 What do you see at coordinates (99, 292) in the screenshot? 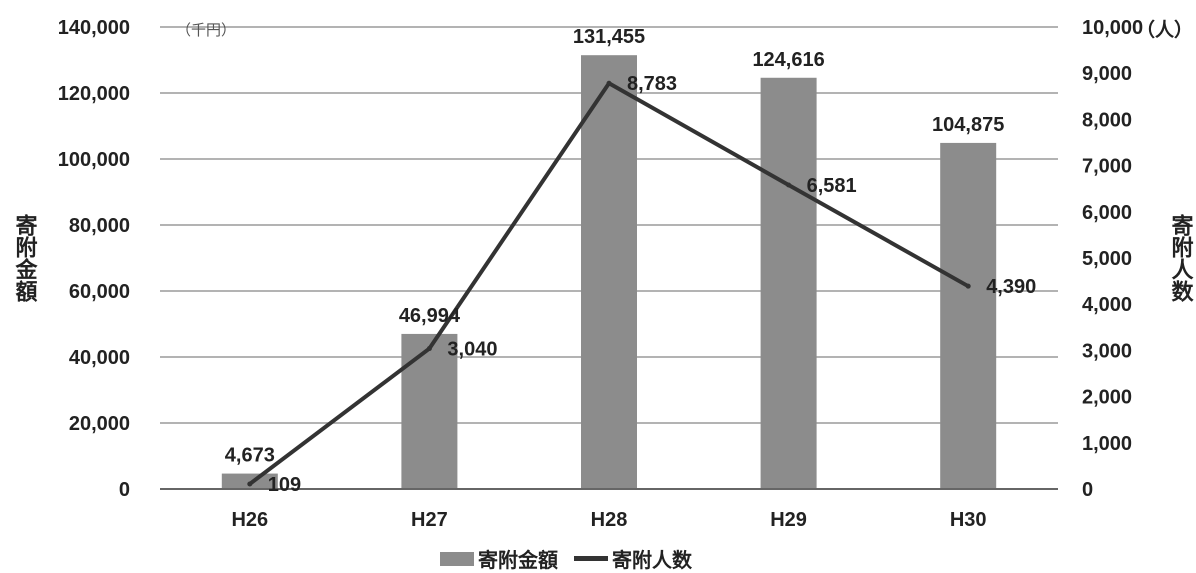
I see `left-tick-label: 60,000` at bounding box center [99, 292].